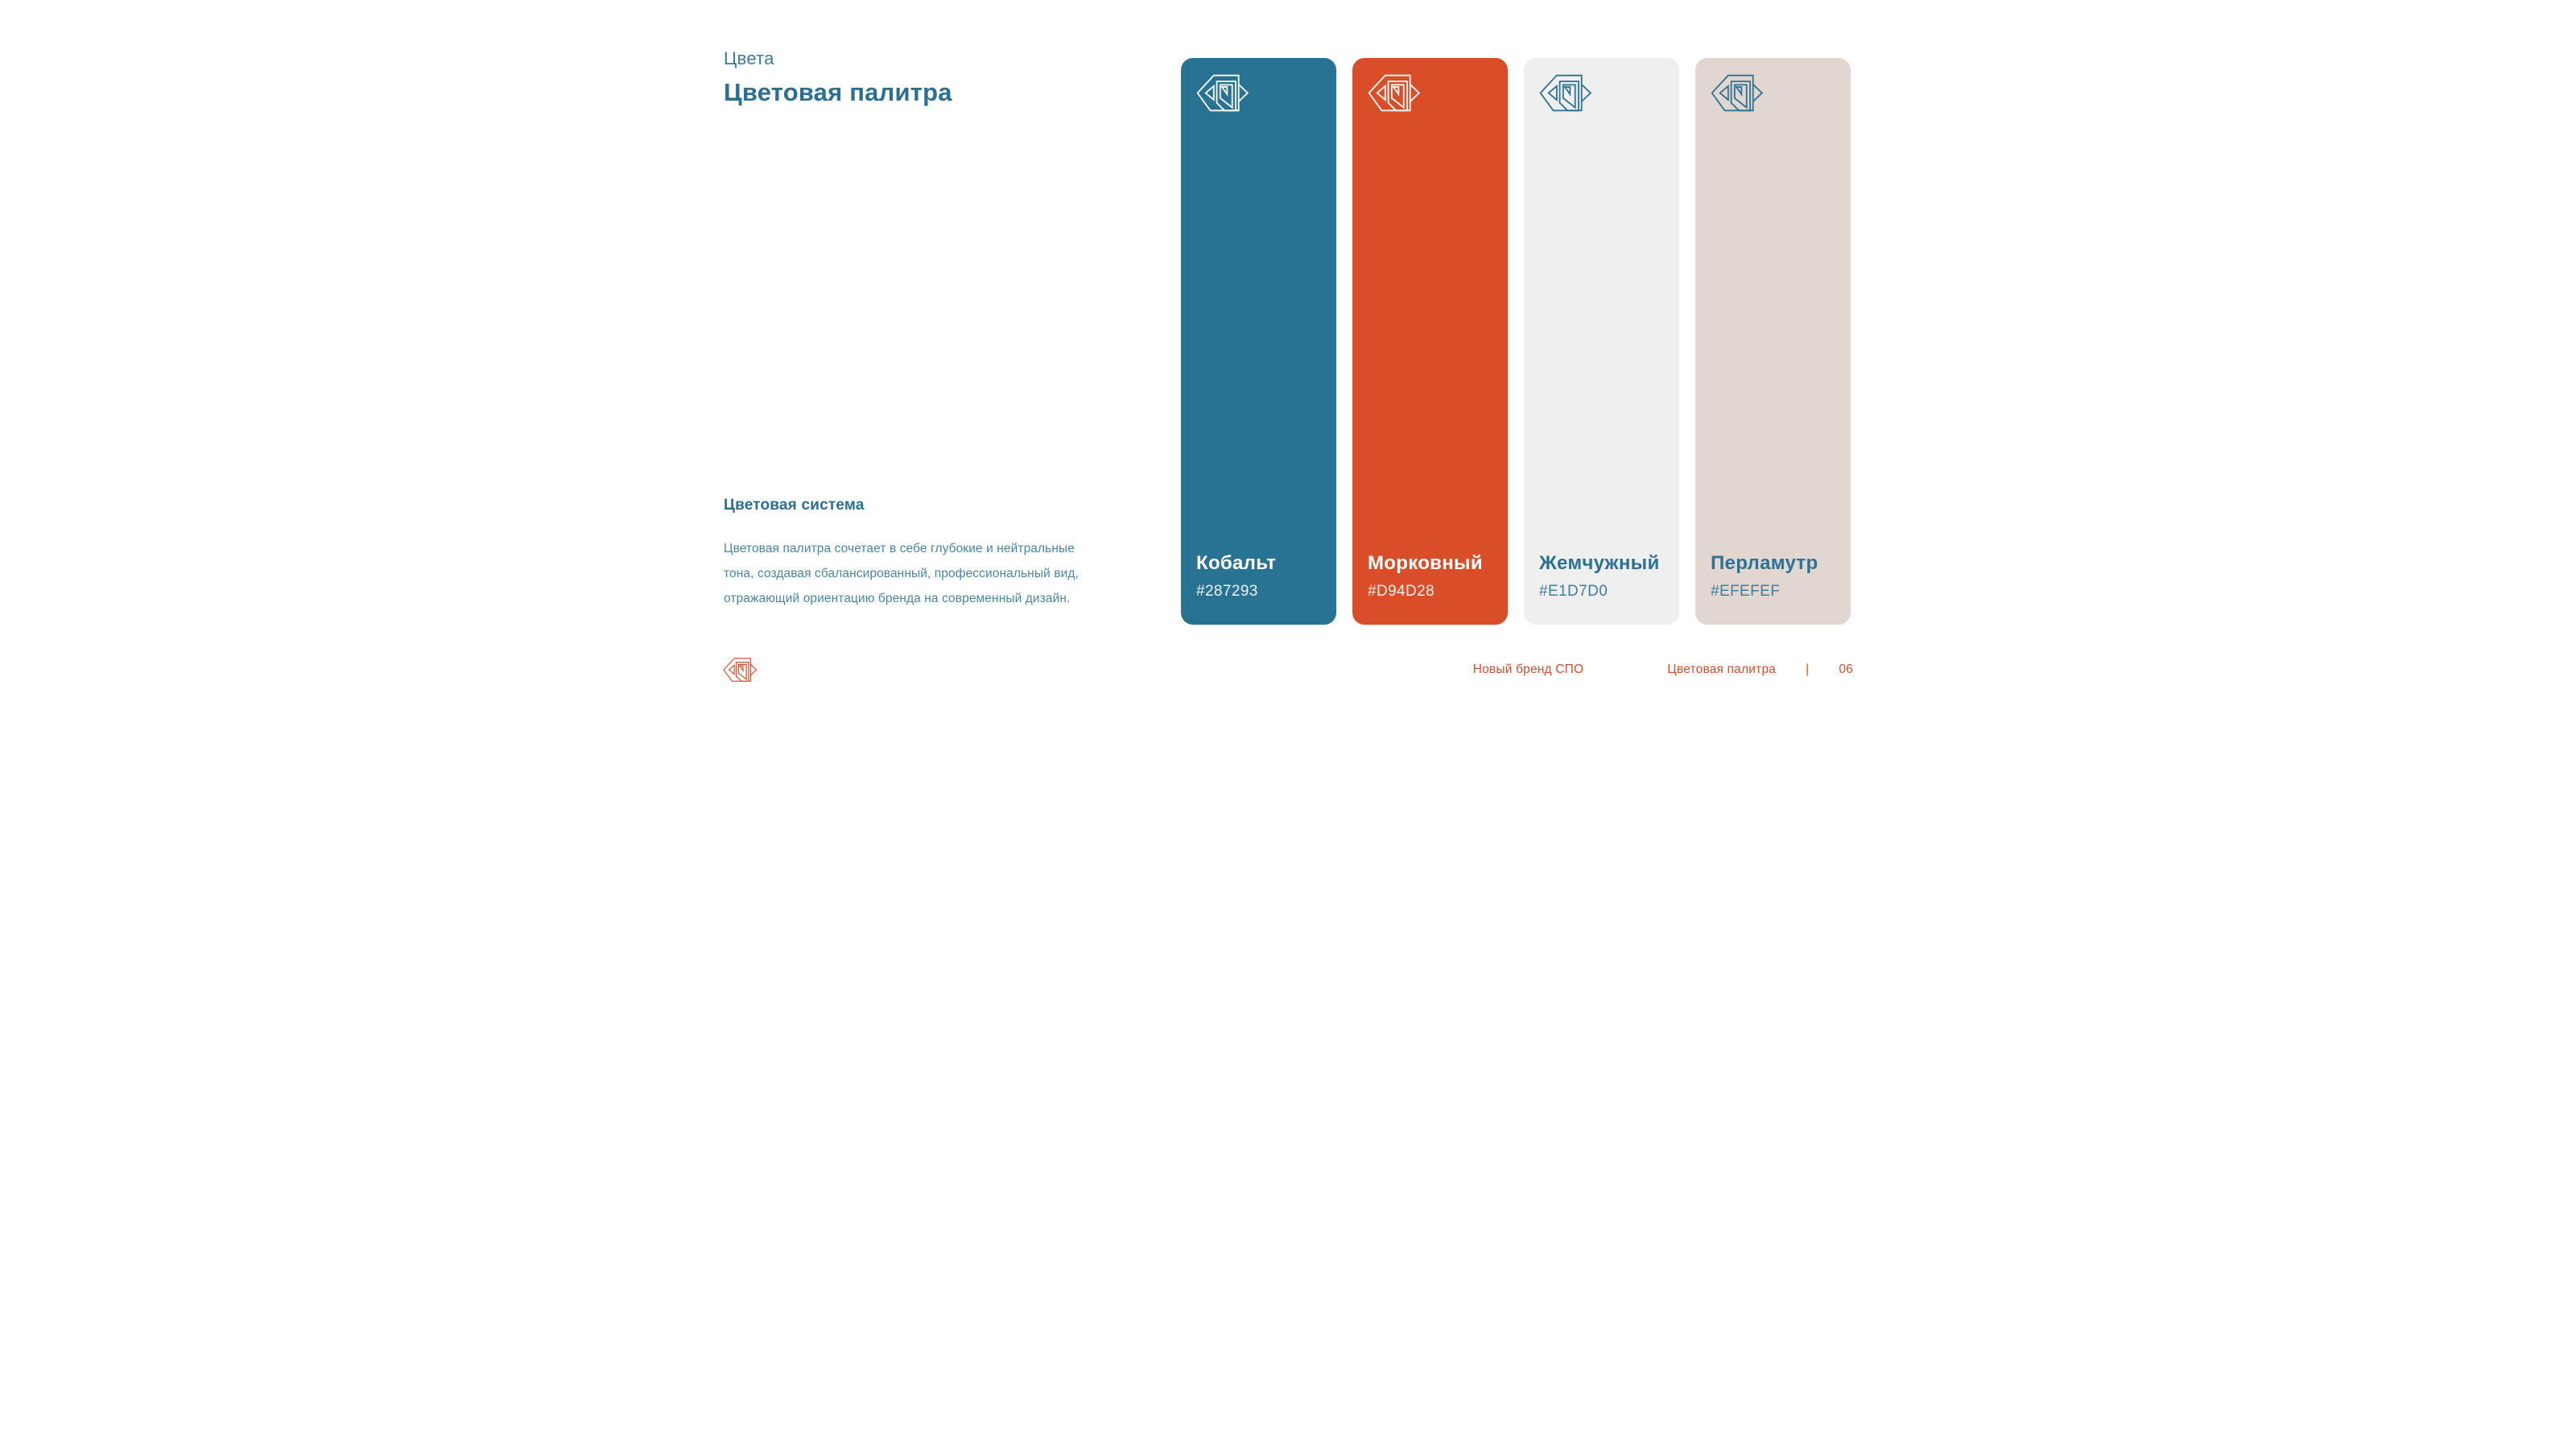 The height and width of the screenshot is (1449, 2576). I want to click on intro-block: Цвета Цветовая палитра, so click(838, 77).